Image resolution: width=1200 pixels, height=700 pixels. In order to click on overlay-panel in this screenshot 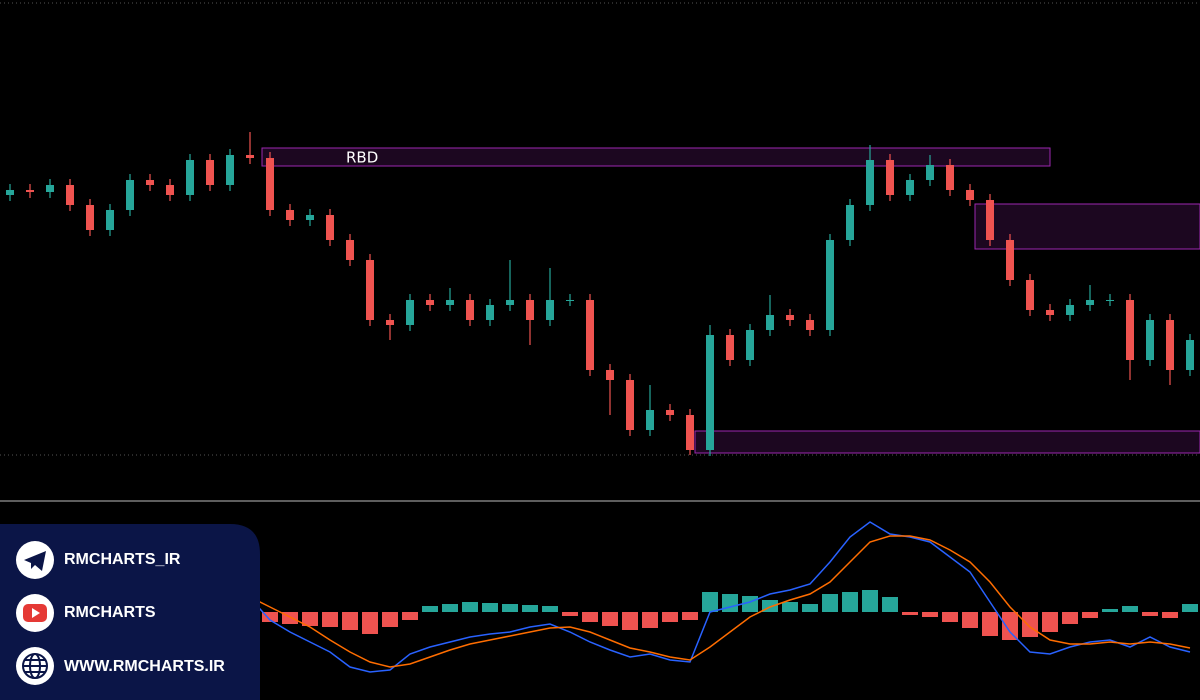, I will do `click(130, 612)`.